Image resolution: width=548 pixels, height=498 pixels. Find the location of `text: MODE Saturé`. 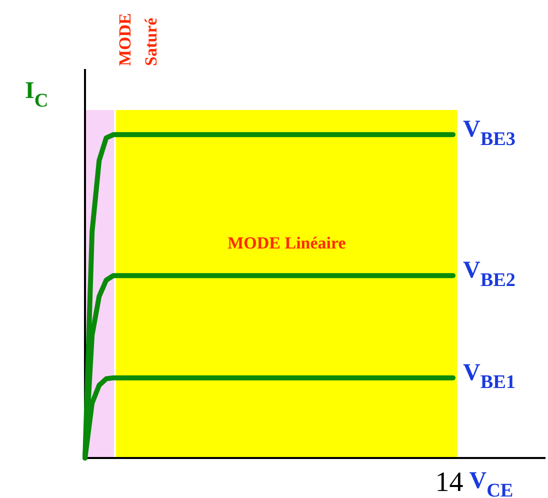

text: MODE Saturé is located at coordinates (137, 39).